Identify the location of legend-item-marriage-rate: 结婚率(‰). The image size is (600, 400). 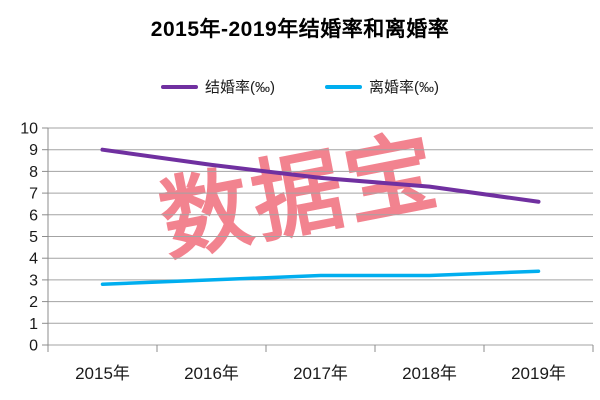
(218, 86).